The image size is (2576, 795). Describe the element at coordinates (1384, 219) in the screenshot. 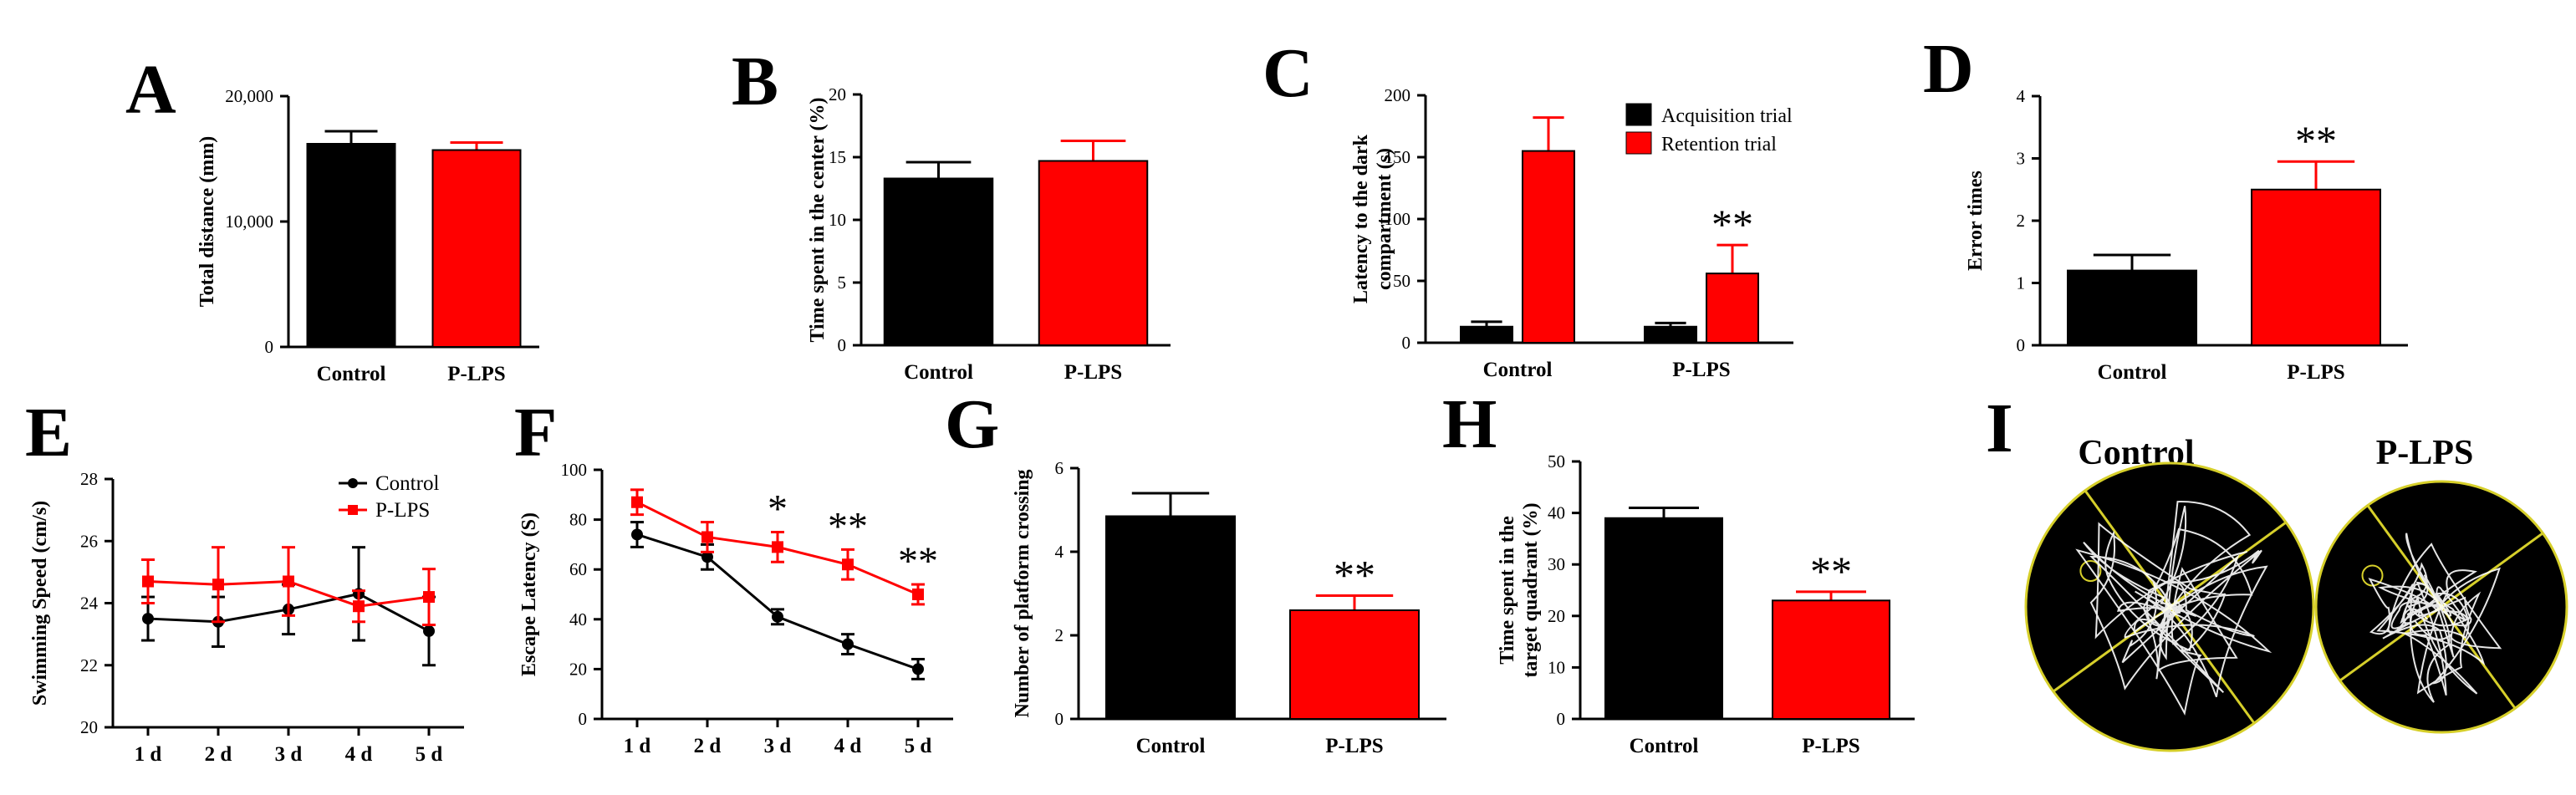

I see `y-axis-label-line: compartment (s)` at that location.